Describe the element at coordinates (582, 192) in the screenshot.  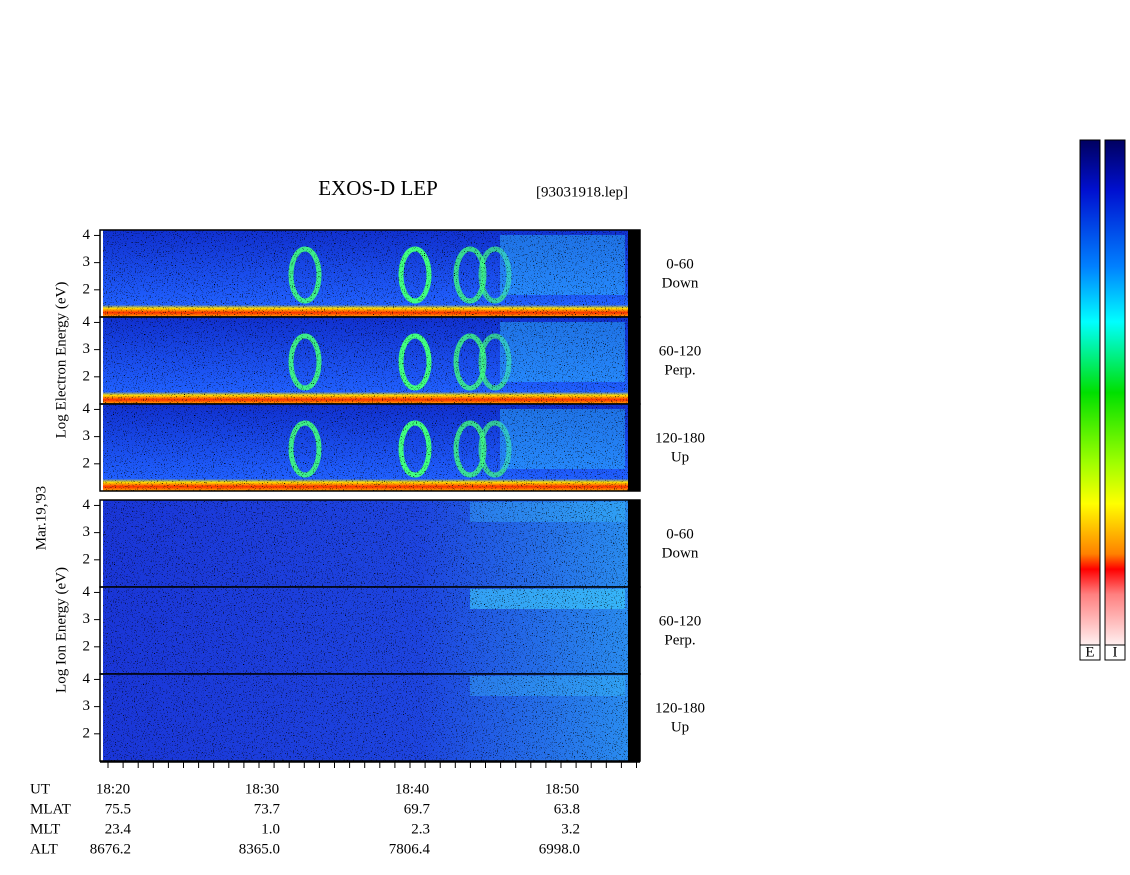
I see `file-name: [93031918.lep]` at that location.